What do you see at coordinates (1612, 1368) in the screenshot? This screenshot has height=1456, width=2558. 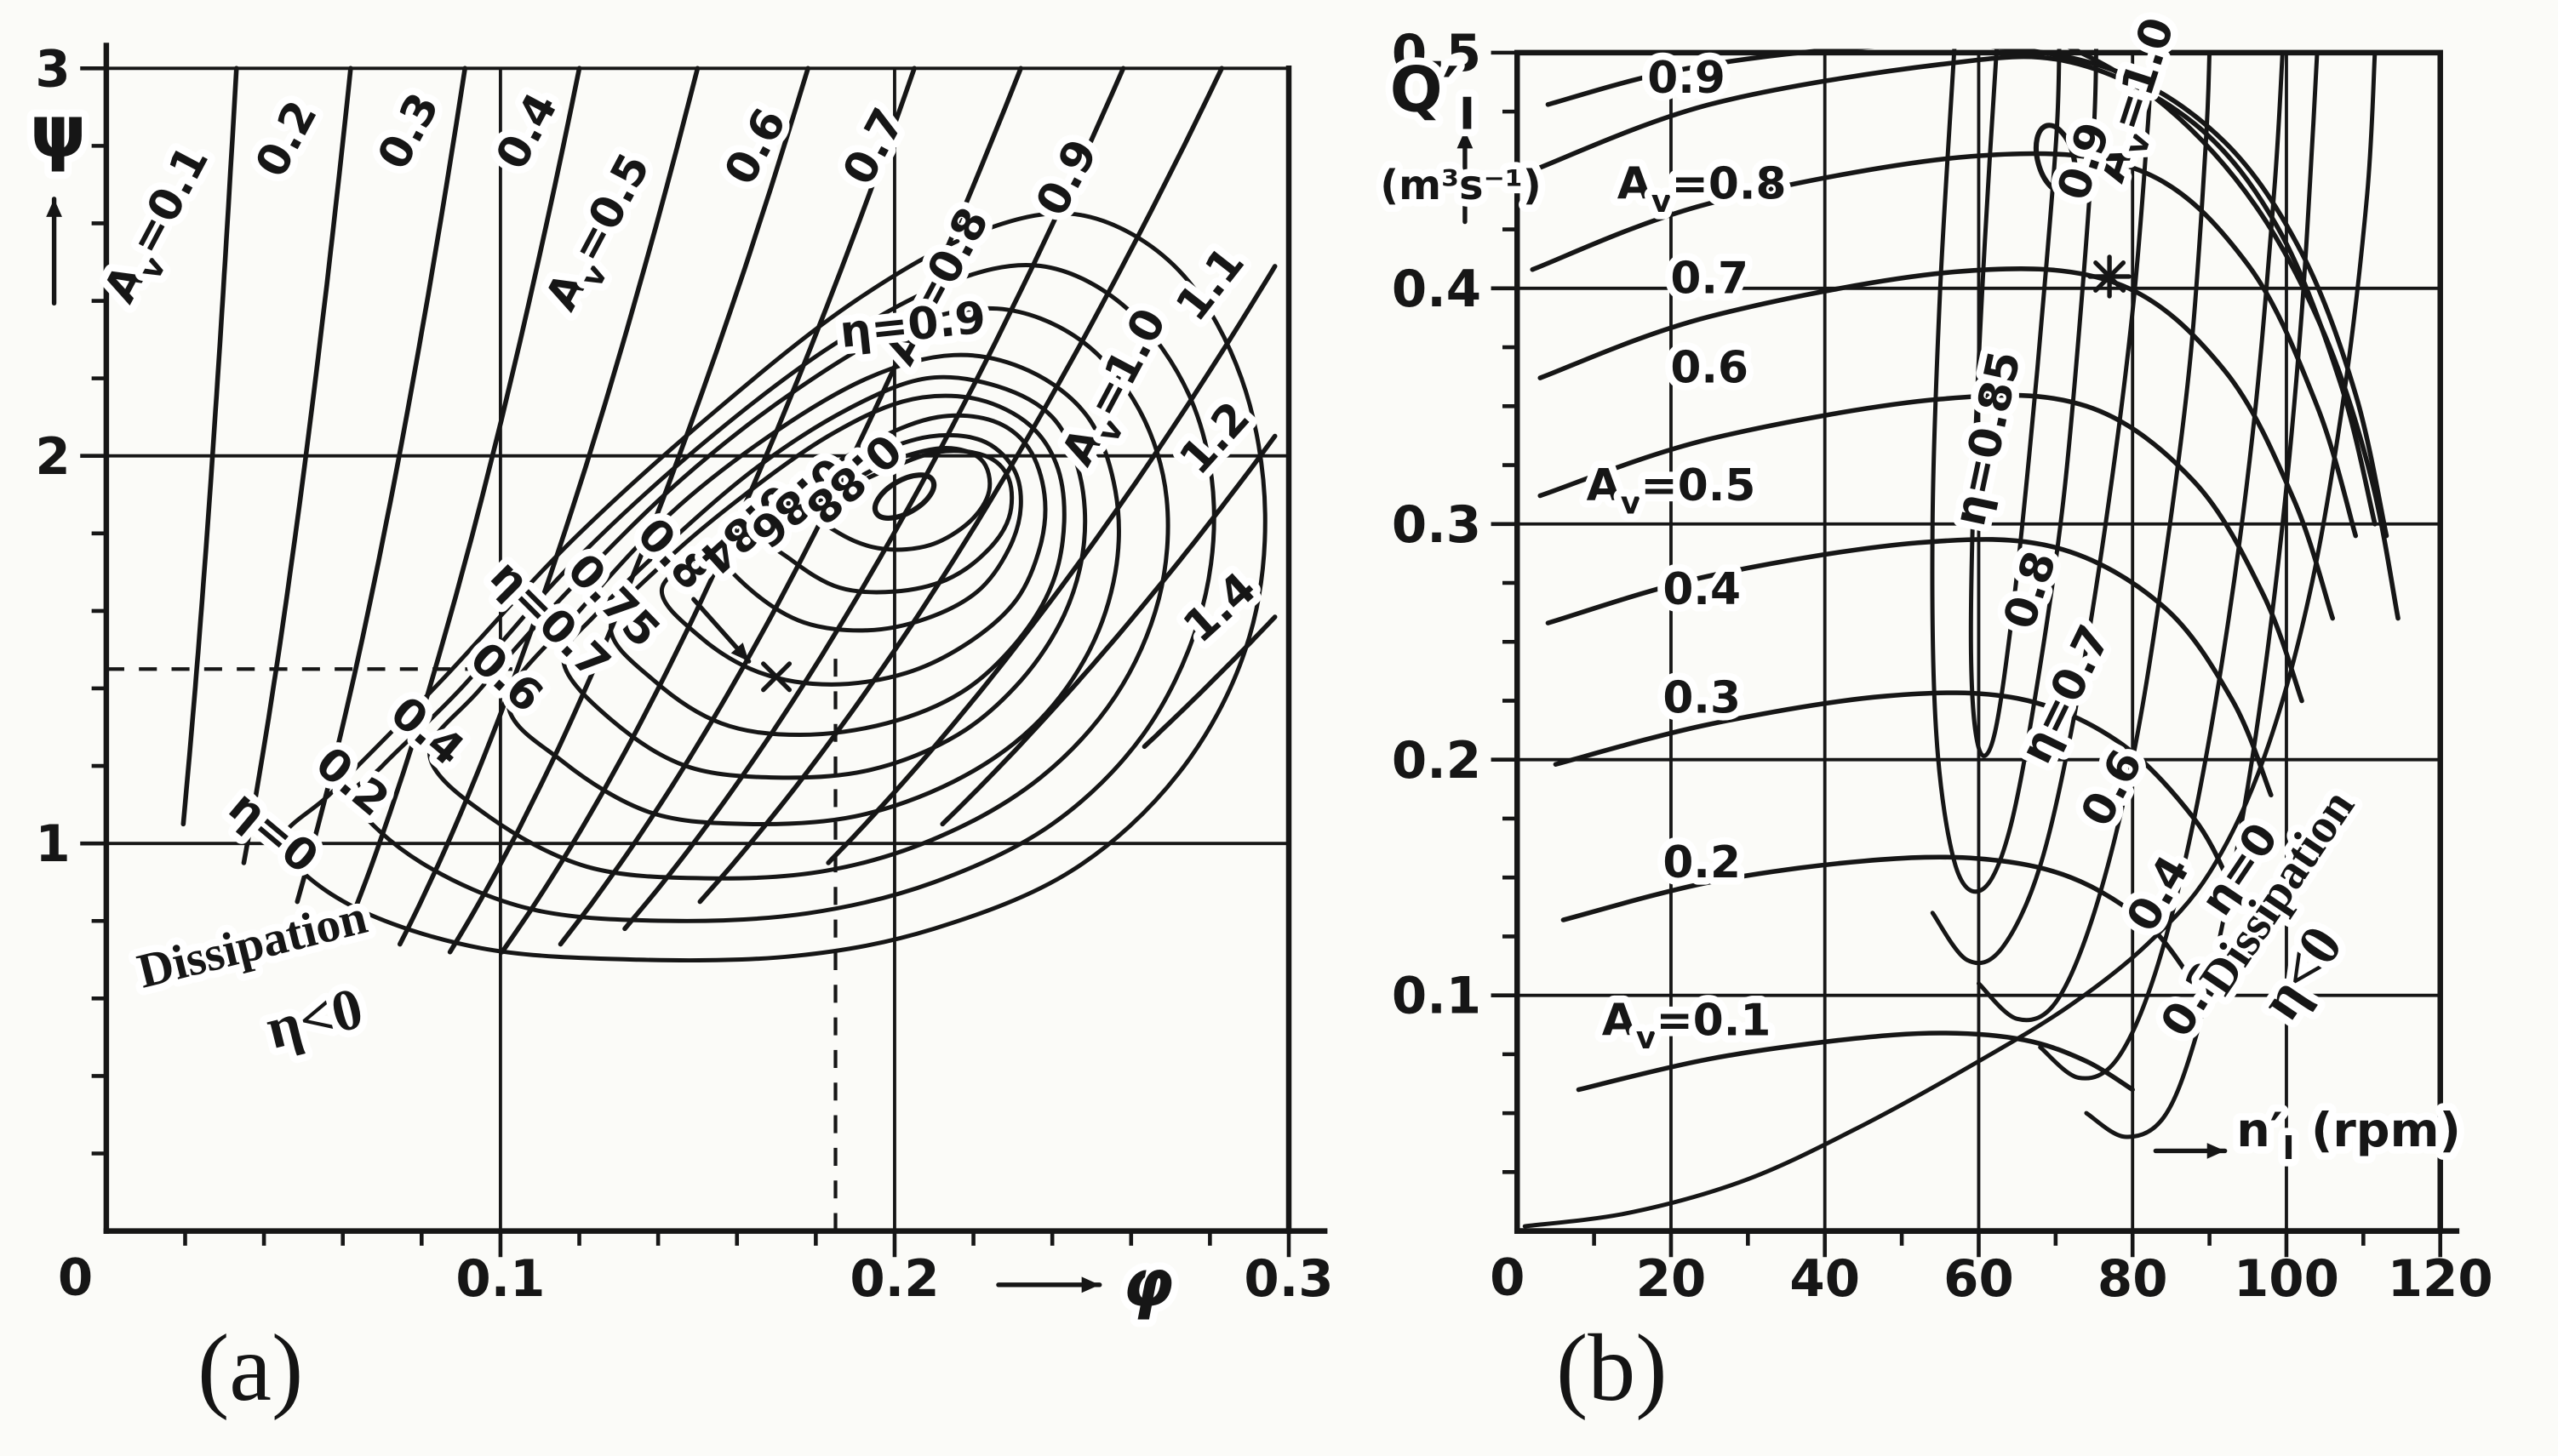 I see `caption-b: (b)` at bounding box center [1612, 1368].